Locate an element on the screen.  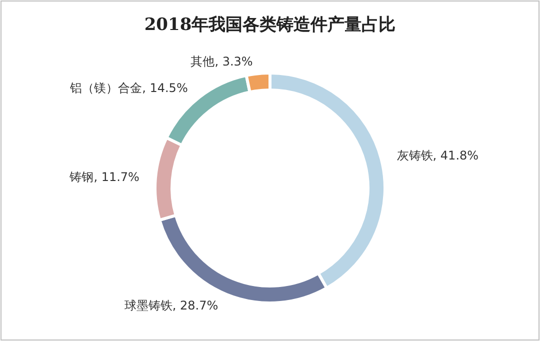
slice-label: 球墨铸铁, 28.7% is located at coordinates (171, 305).